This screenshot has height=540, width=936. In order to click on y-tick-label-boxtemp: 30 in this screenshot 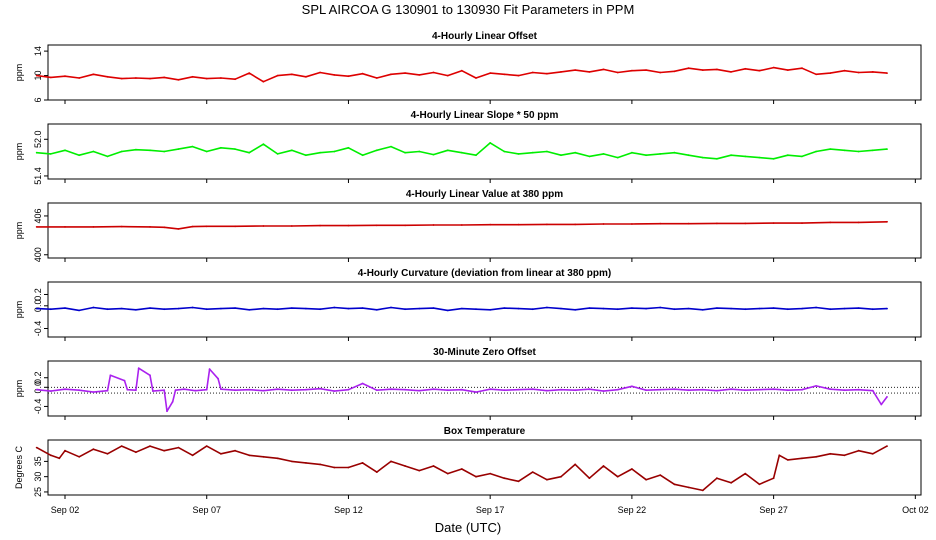, I will do `click(38, 477)`.